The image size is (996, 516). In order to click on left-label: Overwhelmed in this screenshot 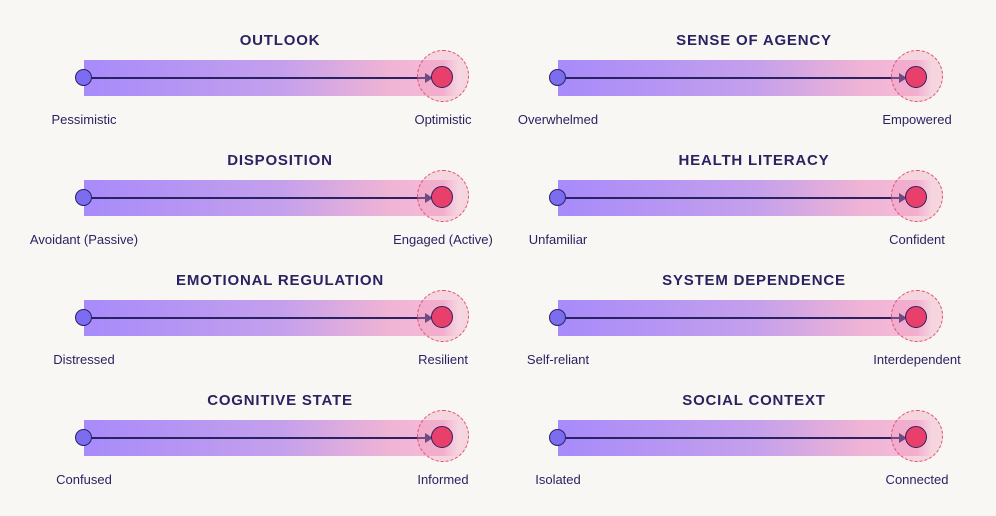, I will do `click(558, 119)`.